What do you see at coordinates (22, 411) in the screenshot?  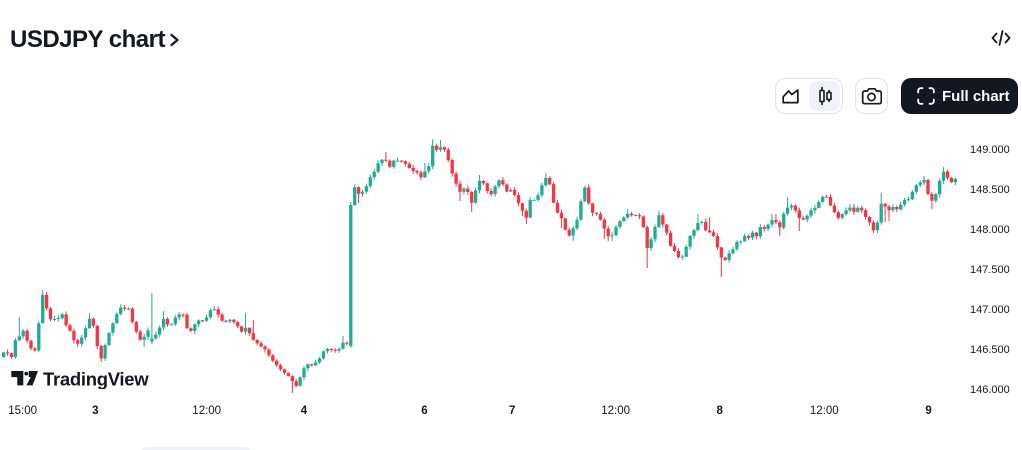 I see `svg-text: 15:00` at bounding box center [22, 411].